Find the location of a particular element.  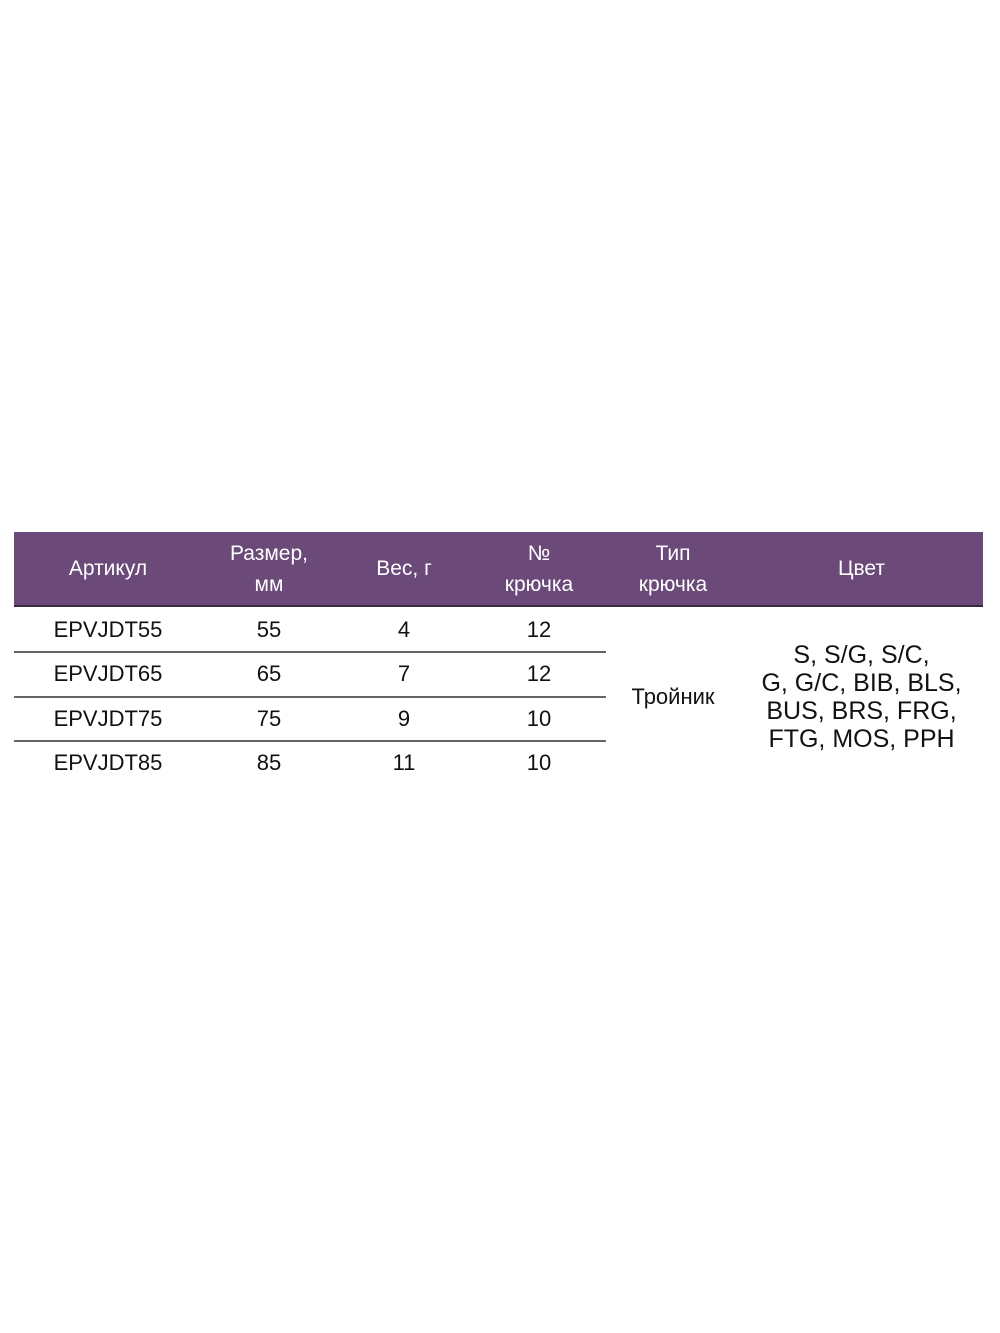

colors-line: BUS, BRS, FRG, is located at coordinates (861, 711).